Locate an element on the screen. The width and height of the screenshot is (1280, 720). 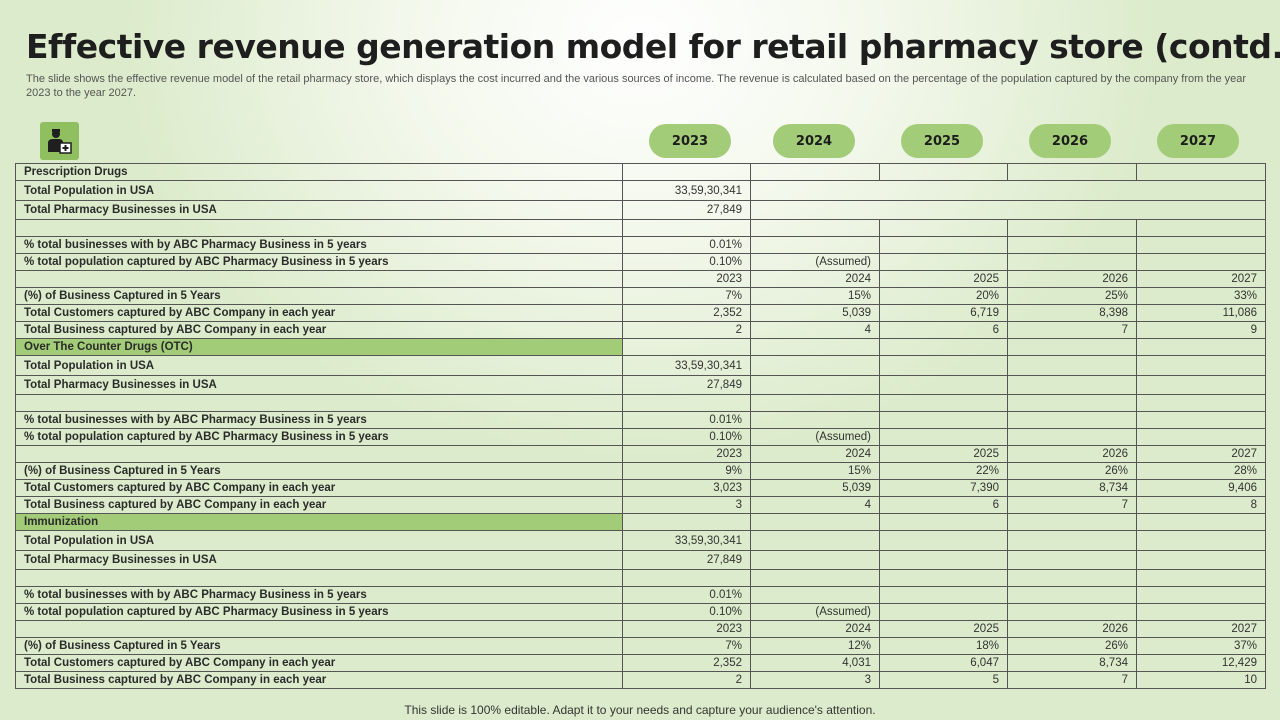
captured-pct-cell: 26% is located at coordinates (1072, 646).